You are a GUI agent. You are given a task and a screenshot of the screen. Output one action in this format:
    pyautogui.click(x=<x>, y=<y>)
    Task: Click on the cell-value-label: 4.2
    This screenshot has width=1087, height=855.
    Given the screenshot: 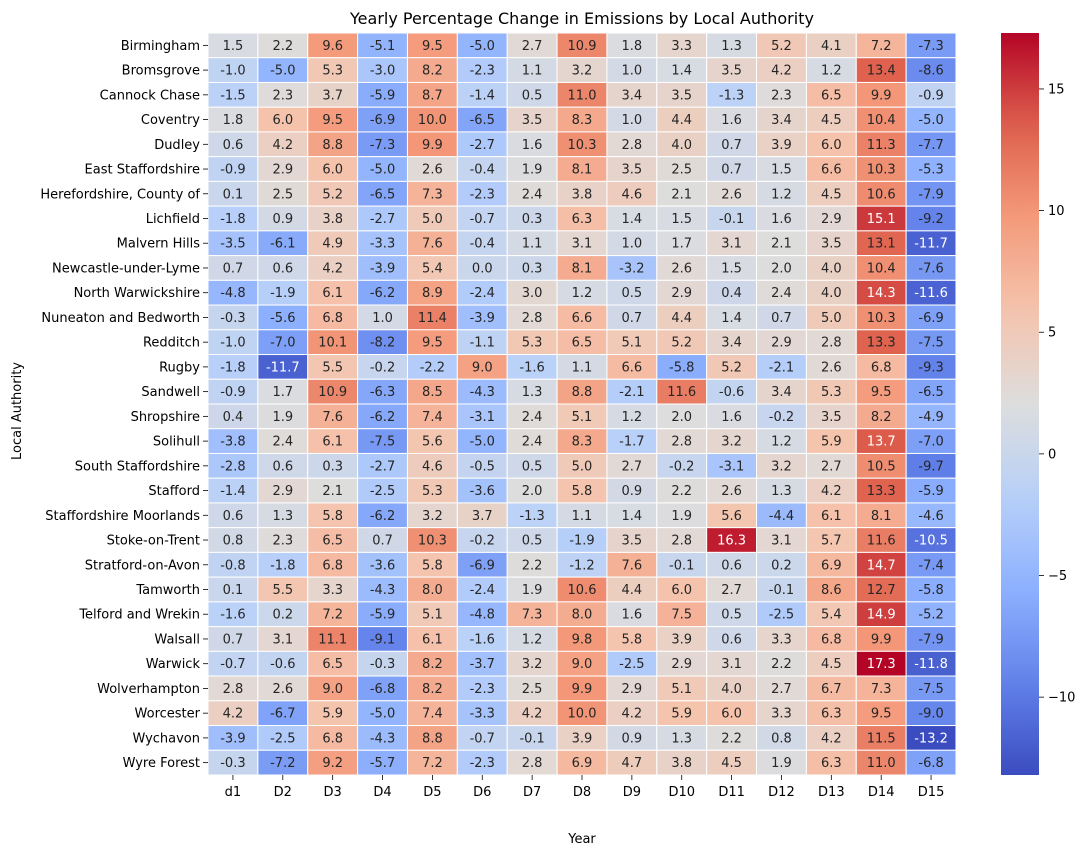 What is the action you would take?
    pyautogui.click(x=831, y=738)
    